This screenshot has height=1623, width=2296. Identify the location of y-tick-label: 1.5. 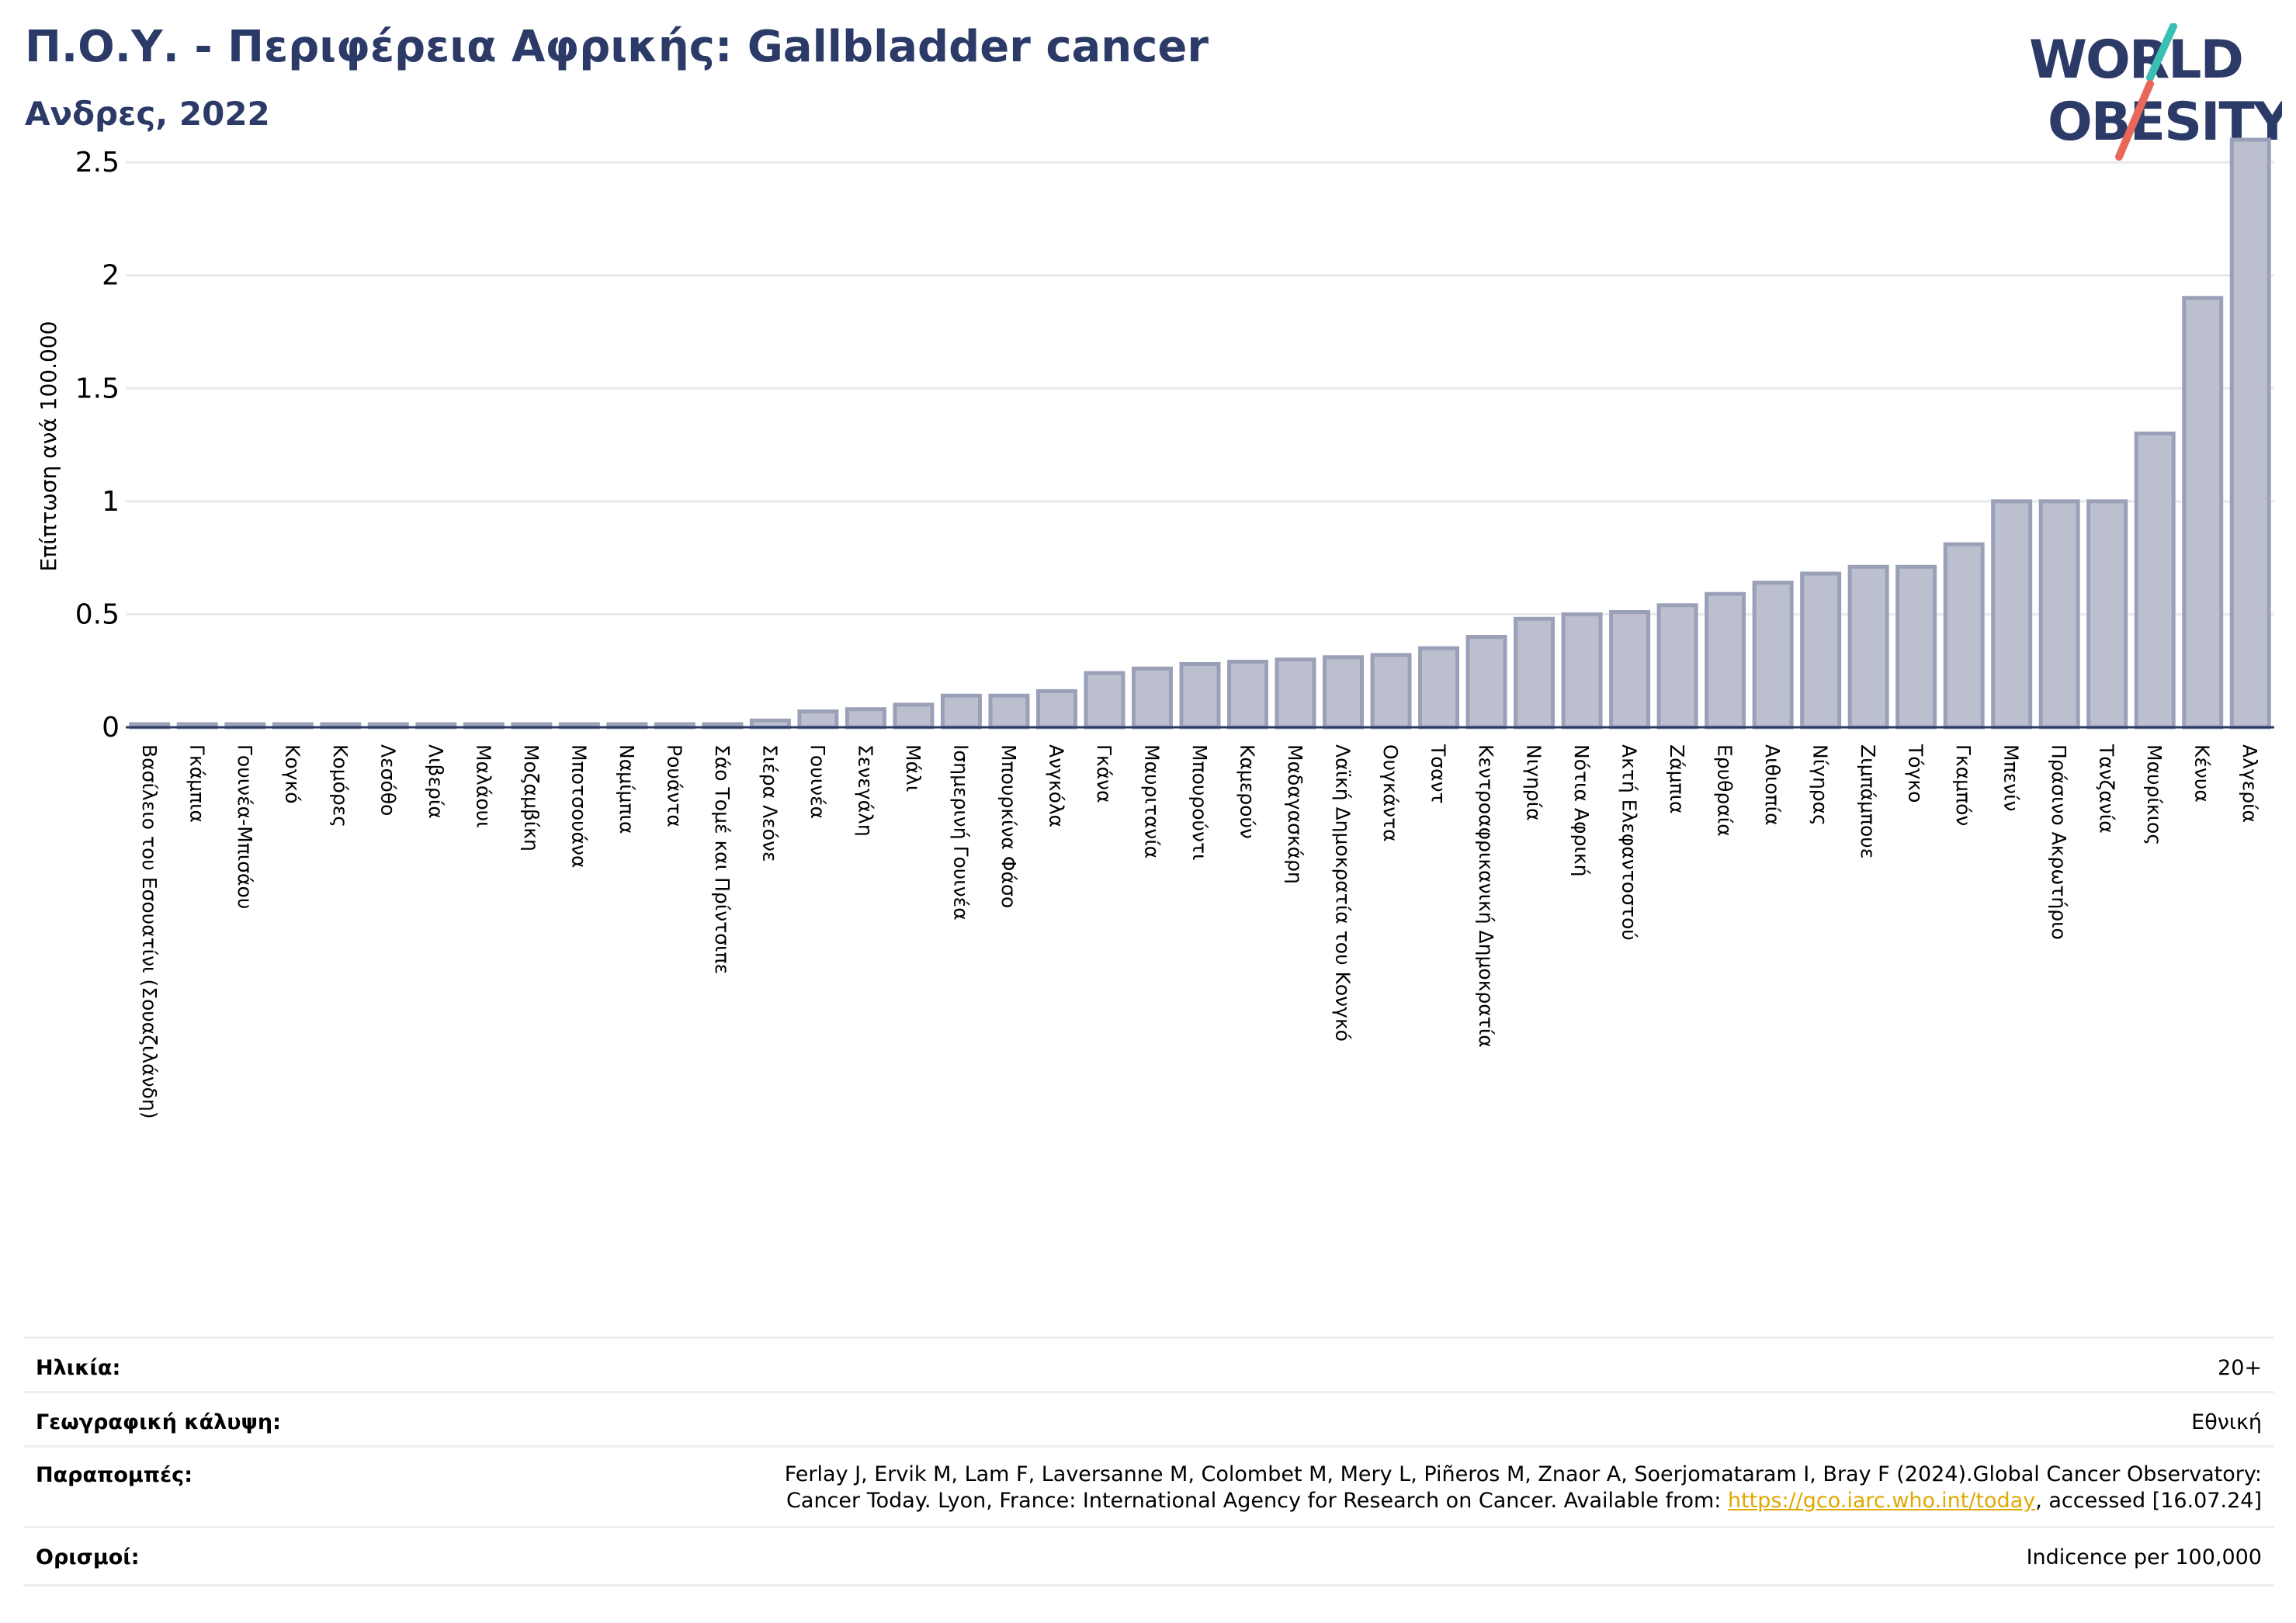
(97, 388).